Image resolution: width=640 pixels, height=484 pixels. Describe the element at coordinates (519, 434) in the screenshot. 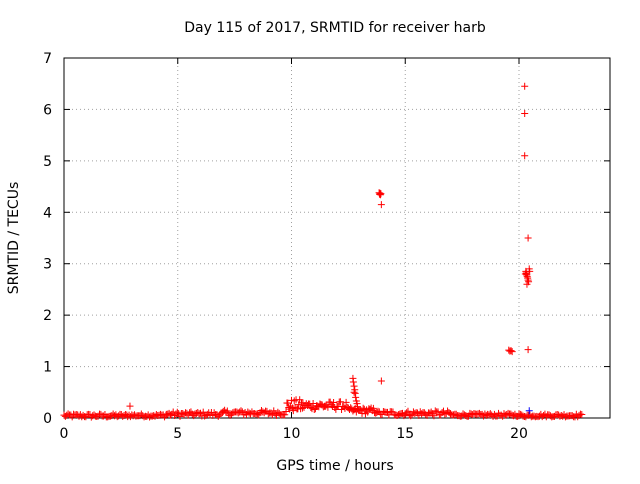

I see `x-tick-label: 20` at that location.